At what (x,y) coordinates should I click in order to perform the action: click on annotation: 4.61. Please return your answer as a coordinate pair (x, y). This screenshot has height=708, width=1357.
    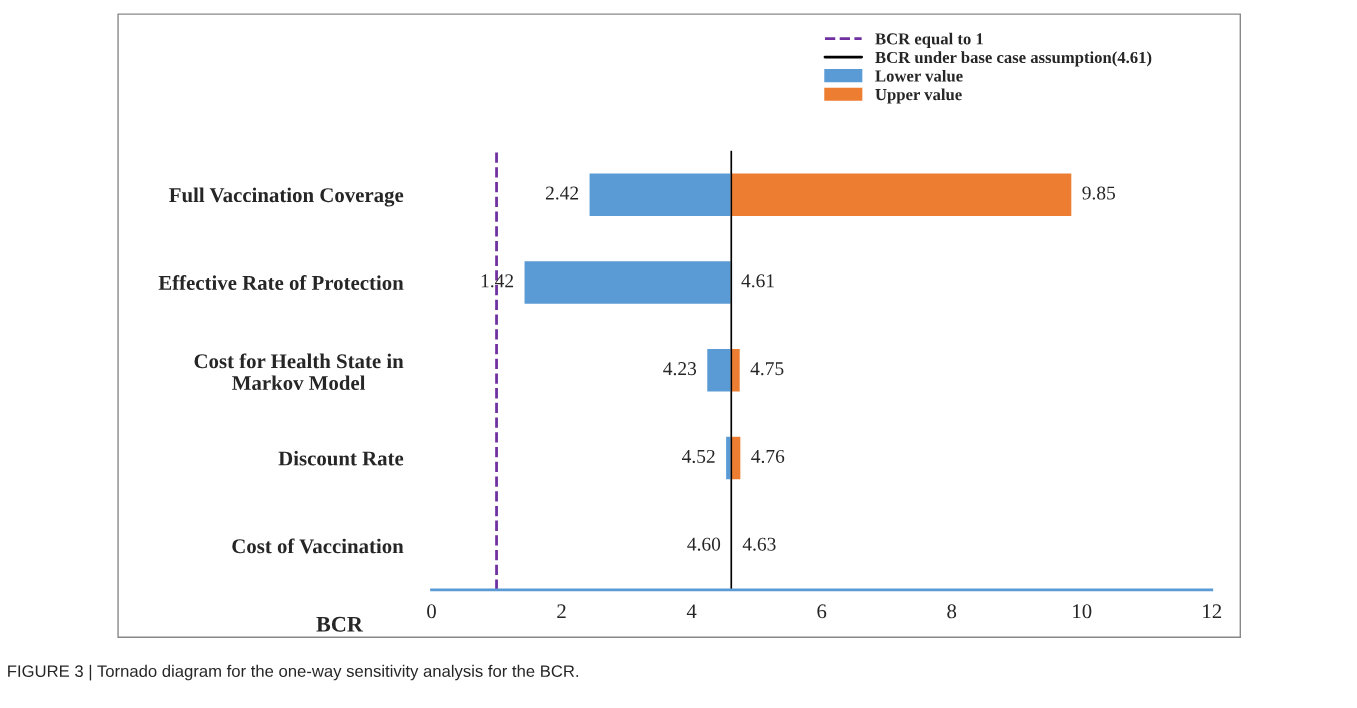
    Looking at the image, I should click on (757, 281).